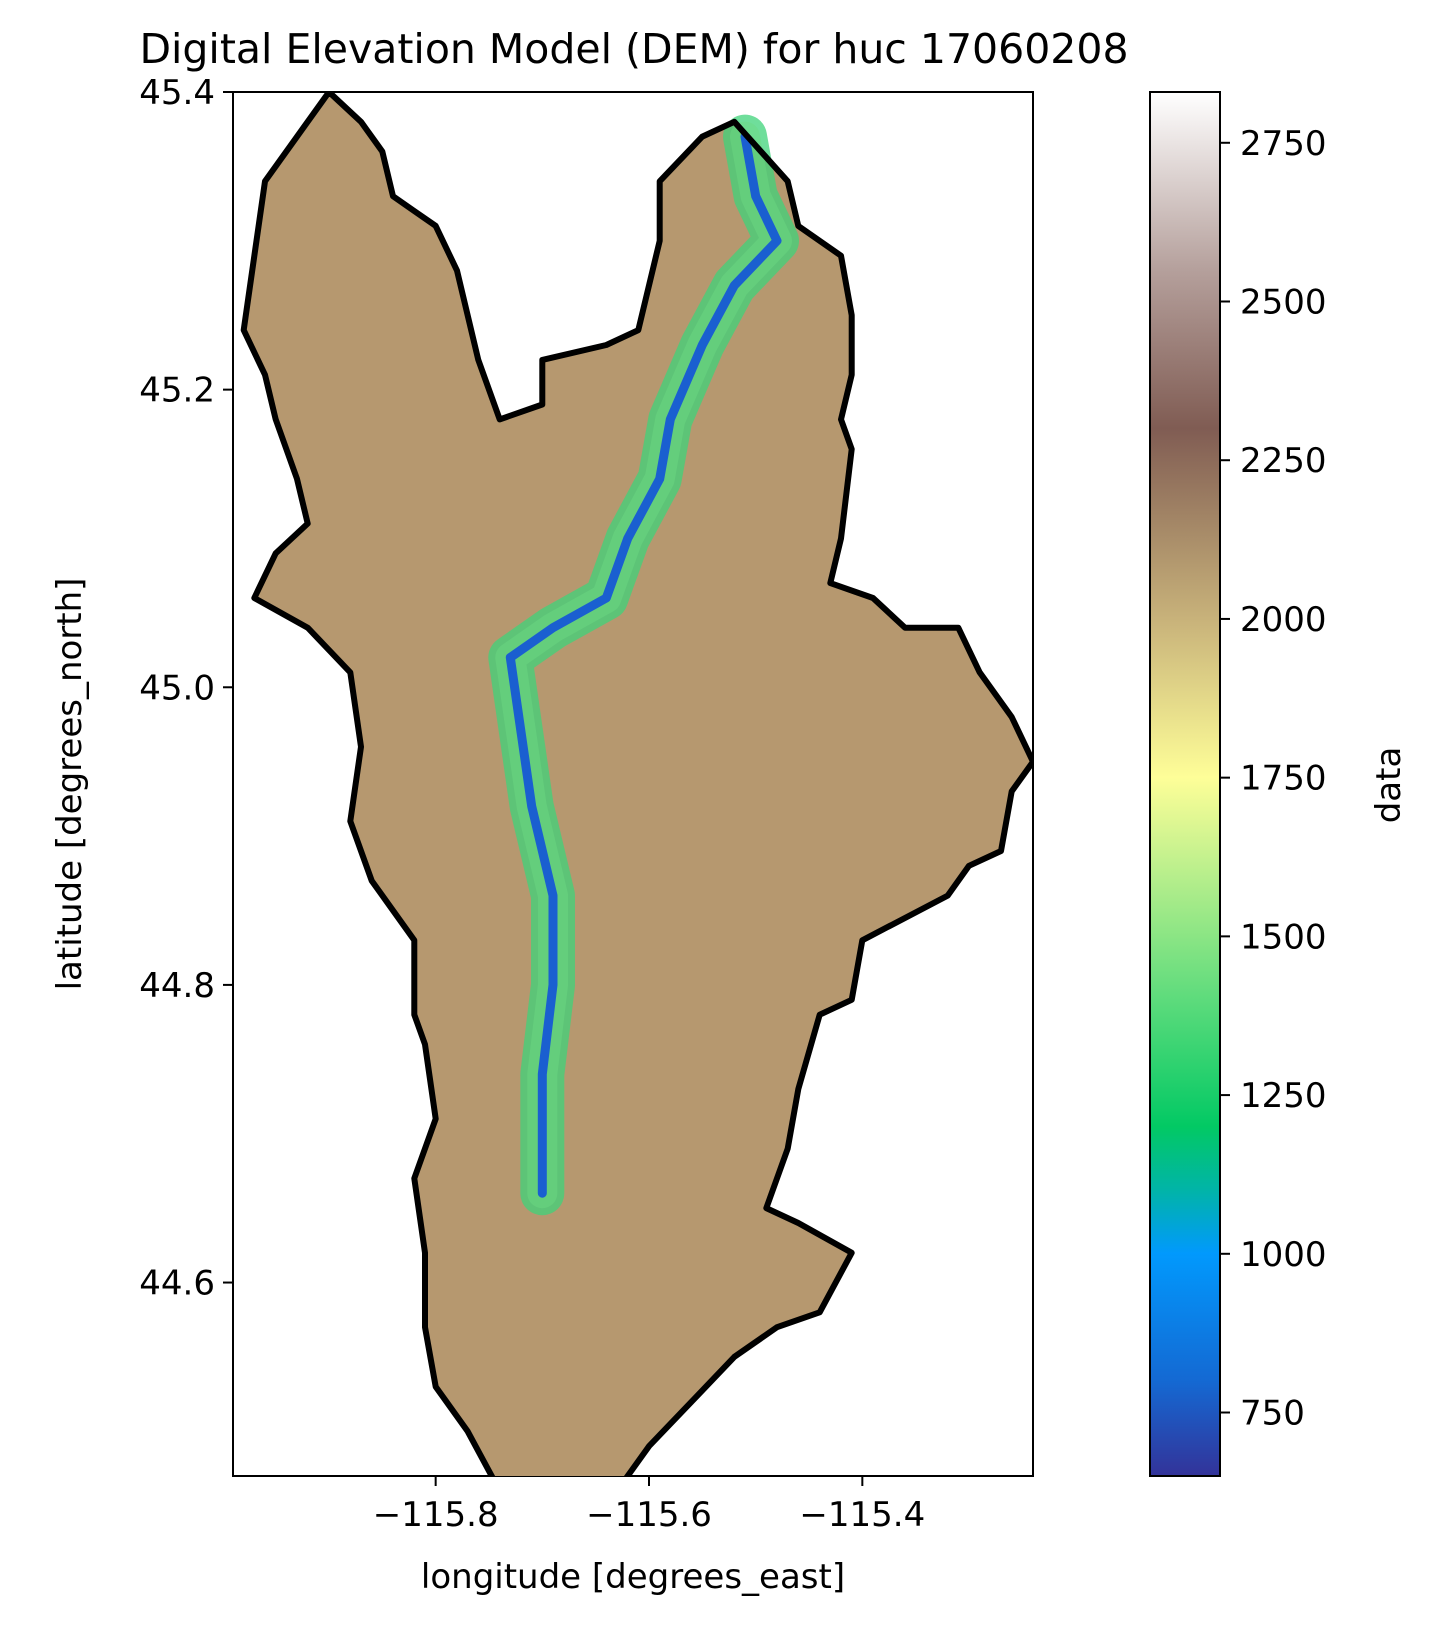 This screenshot has height=1635, width=1440. What do you see at coordinates (1283, 1096) in the screenshot?
I see `colorbar-tick-label: 1250` at bounding box center [1283, 1096].